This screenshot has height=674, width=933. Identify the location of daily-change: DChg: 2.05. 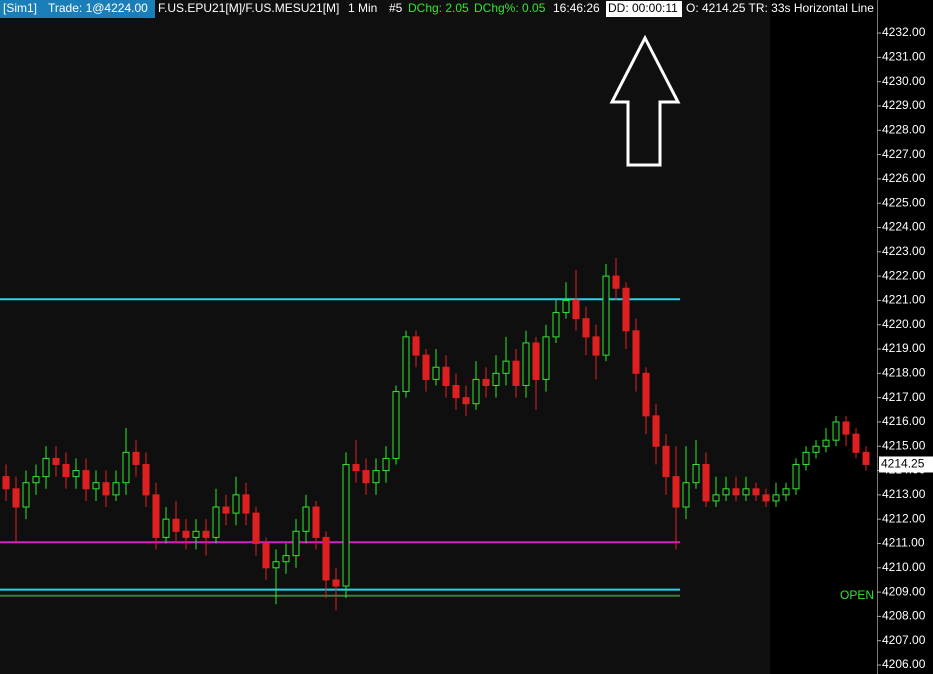
(438, 8).